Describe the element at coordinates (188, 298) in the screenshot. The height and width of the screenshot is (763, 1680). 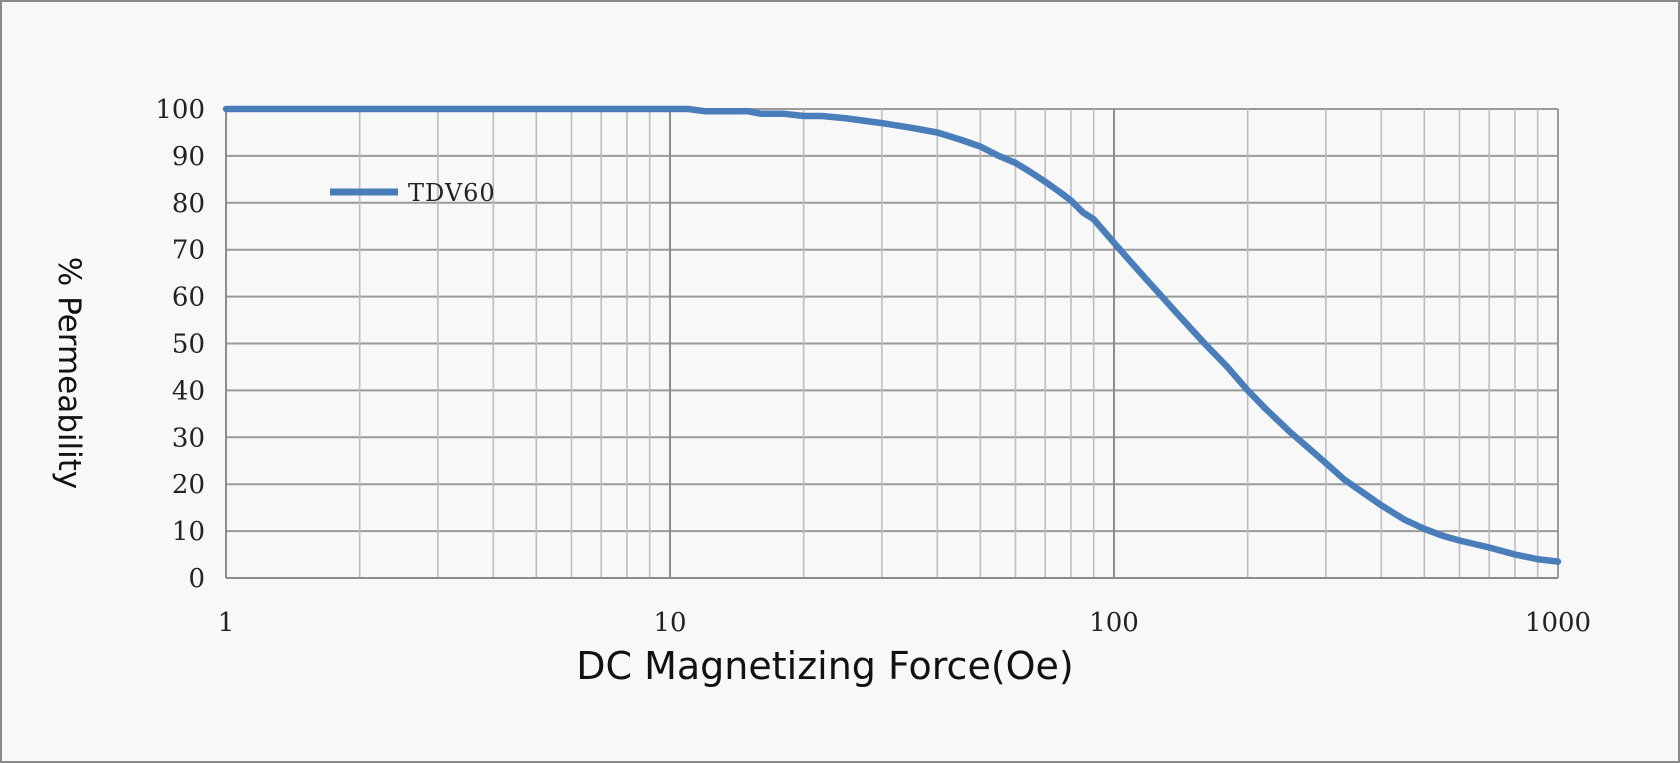
I see `y-tick-label-60: 60` at that location.